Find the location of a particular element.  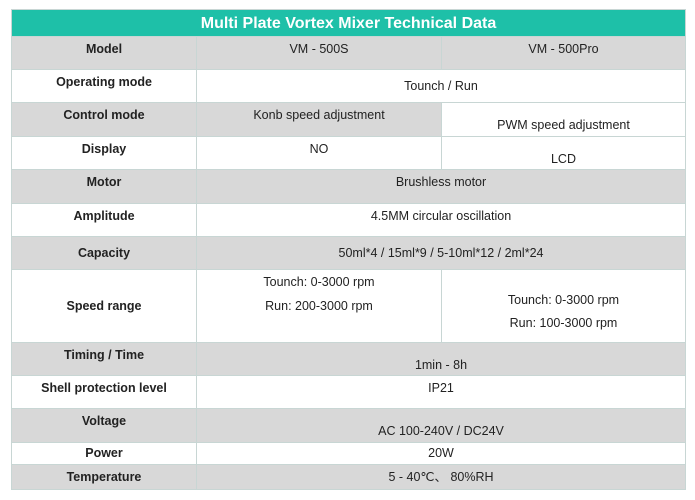

timing-value: 1min - 8h is located at coordinates (441, 359).